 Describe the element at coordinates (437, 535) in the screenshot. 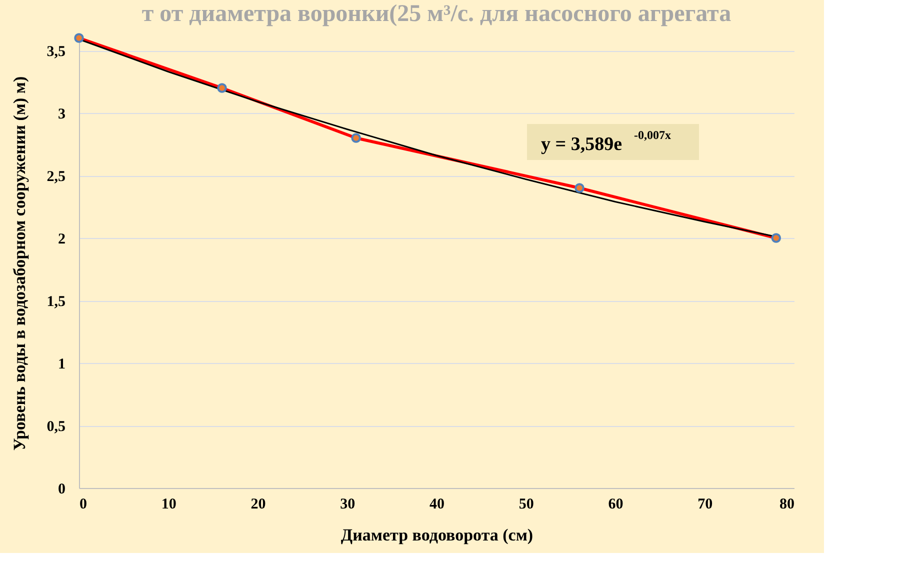

I see `x-axis-title: Диаметр водоворота (см)` at that location.